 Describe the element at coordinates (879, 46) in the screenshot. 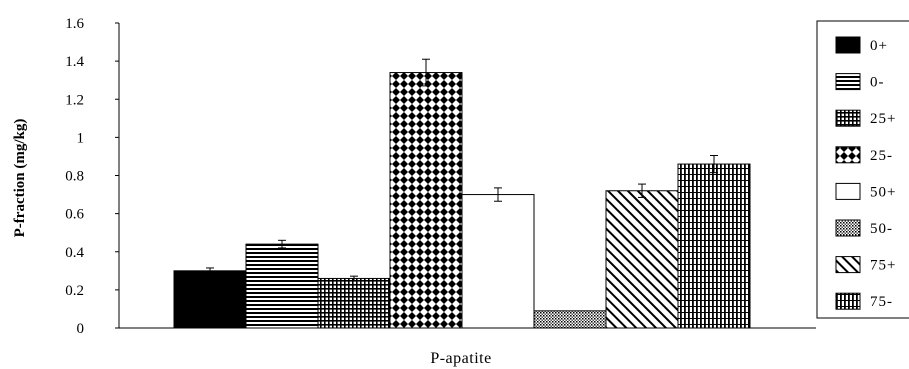

I see `legend-label: 0+` at that location.